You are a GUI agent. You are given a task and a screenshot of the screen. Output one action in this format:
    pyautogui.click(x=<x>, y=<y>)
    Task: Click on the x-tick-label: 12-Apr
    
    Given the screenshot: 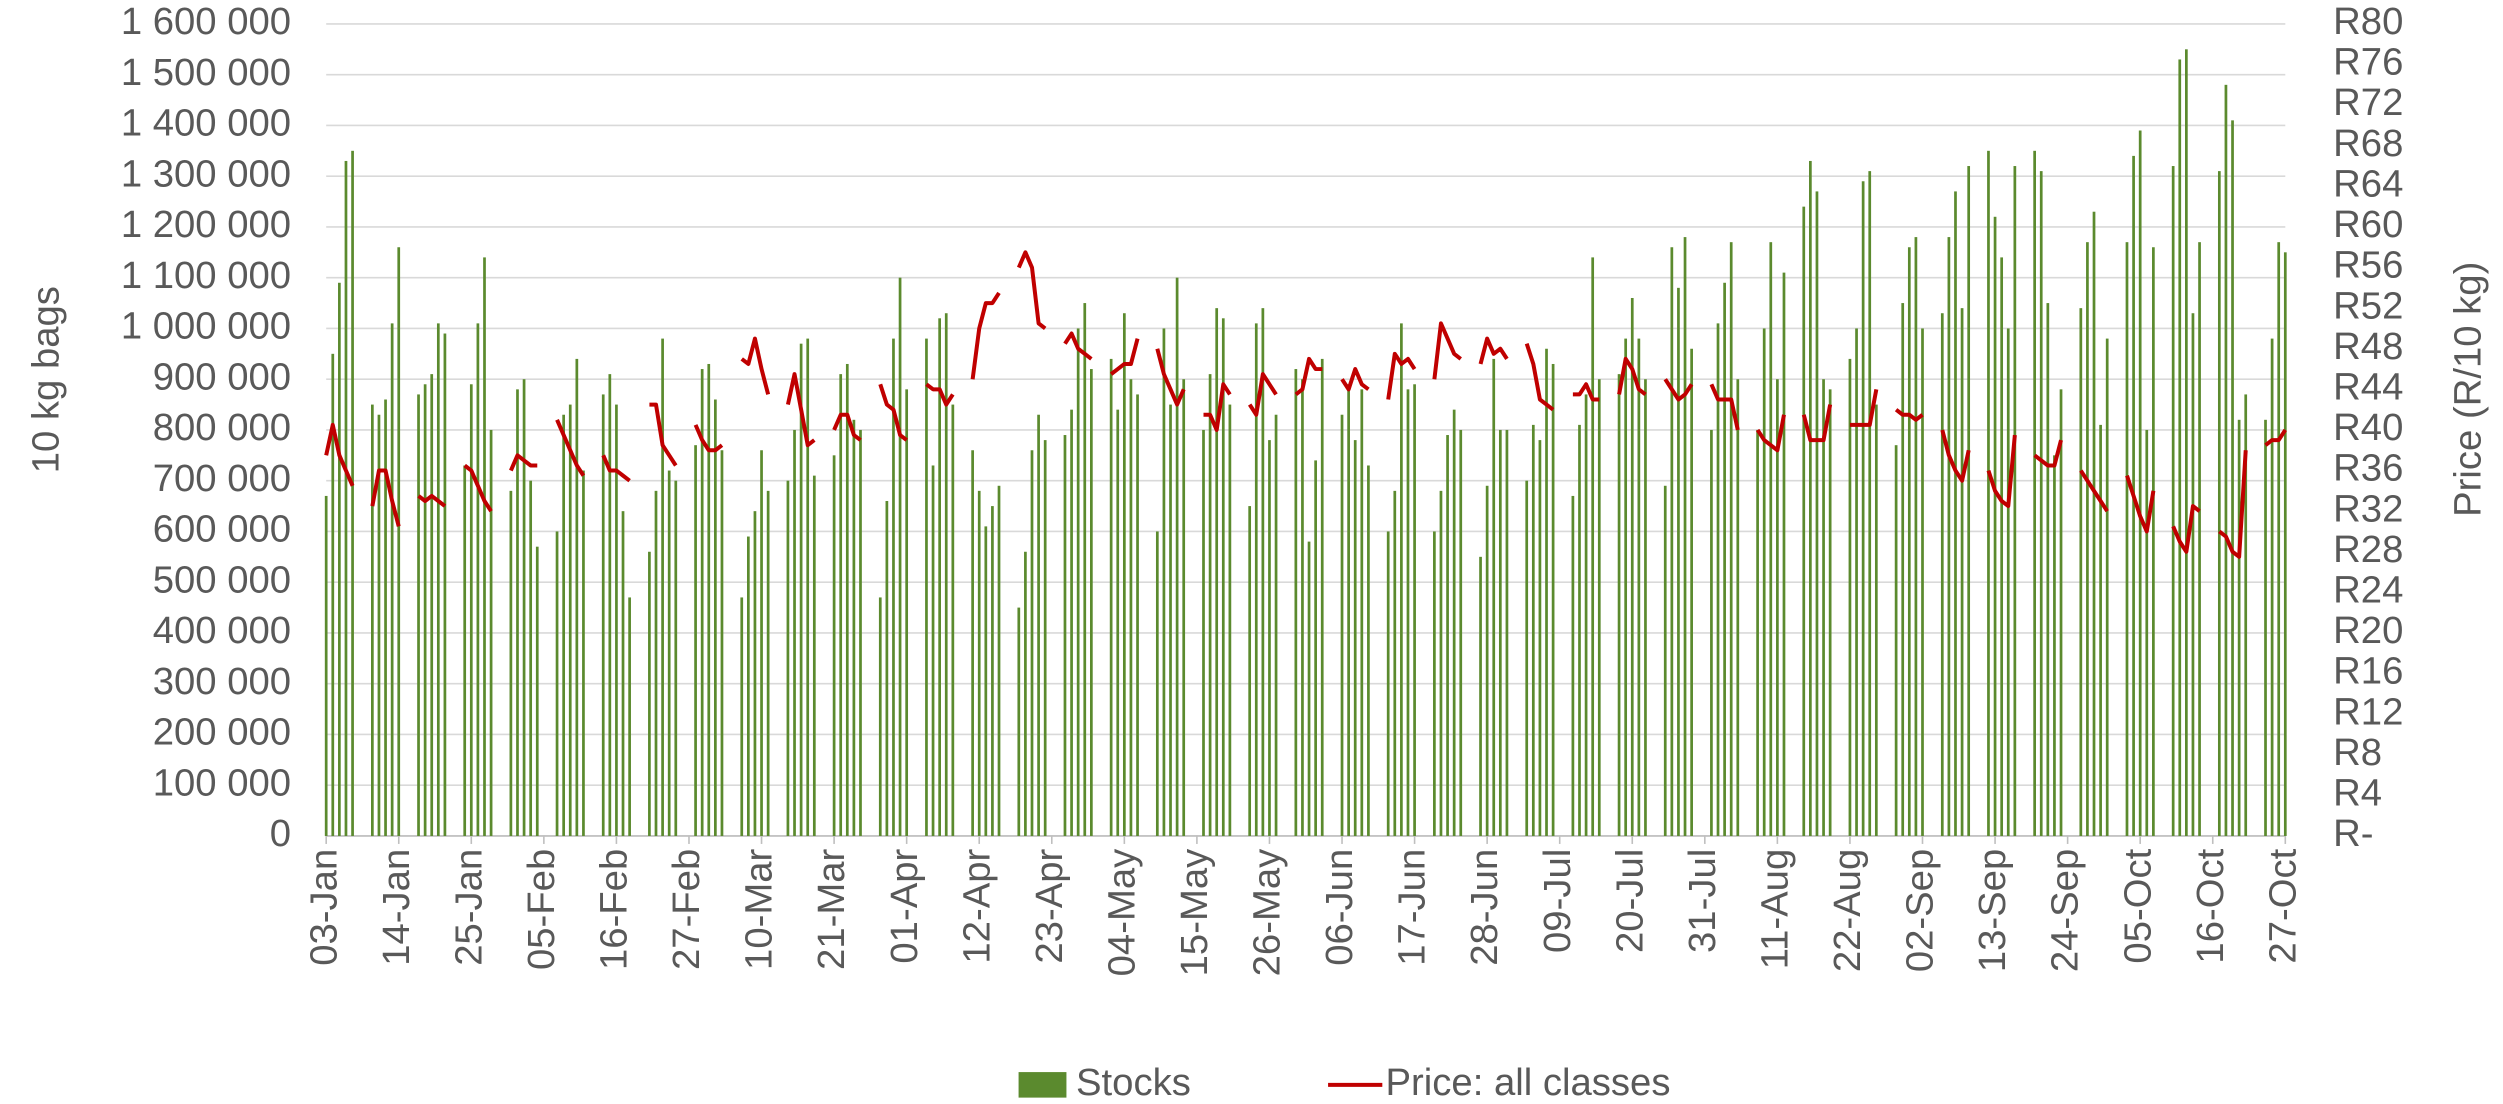 What is the action you would take?
    pyautogui.click(x=976, y=905)
    